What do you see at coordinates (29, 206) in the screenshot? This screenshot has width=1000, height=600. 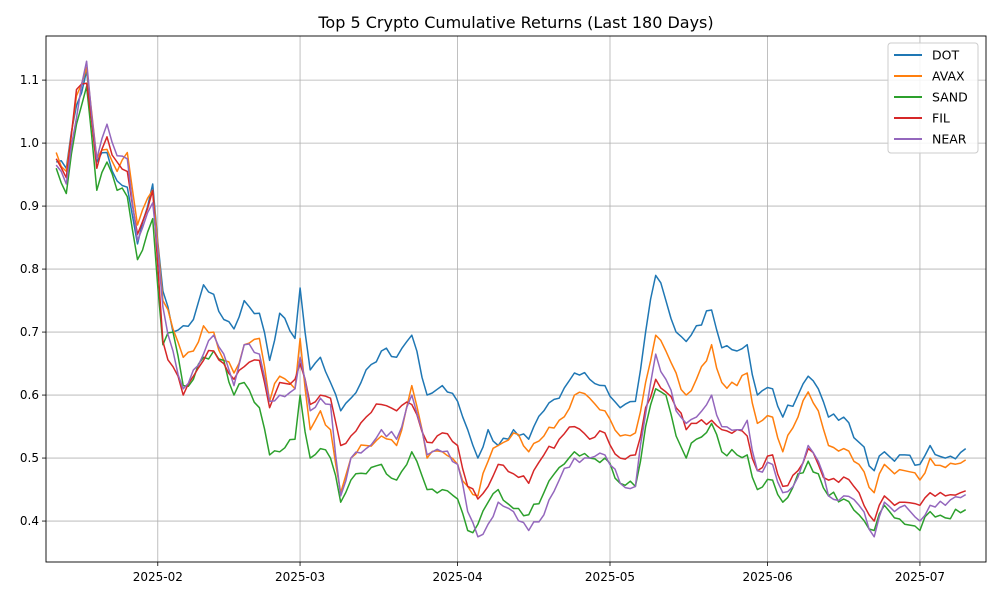 I see `y-tick-label: 0.9` at bounding box center [29, 206].